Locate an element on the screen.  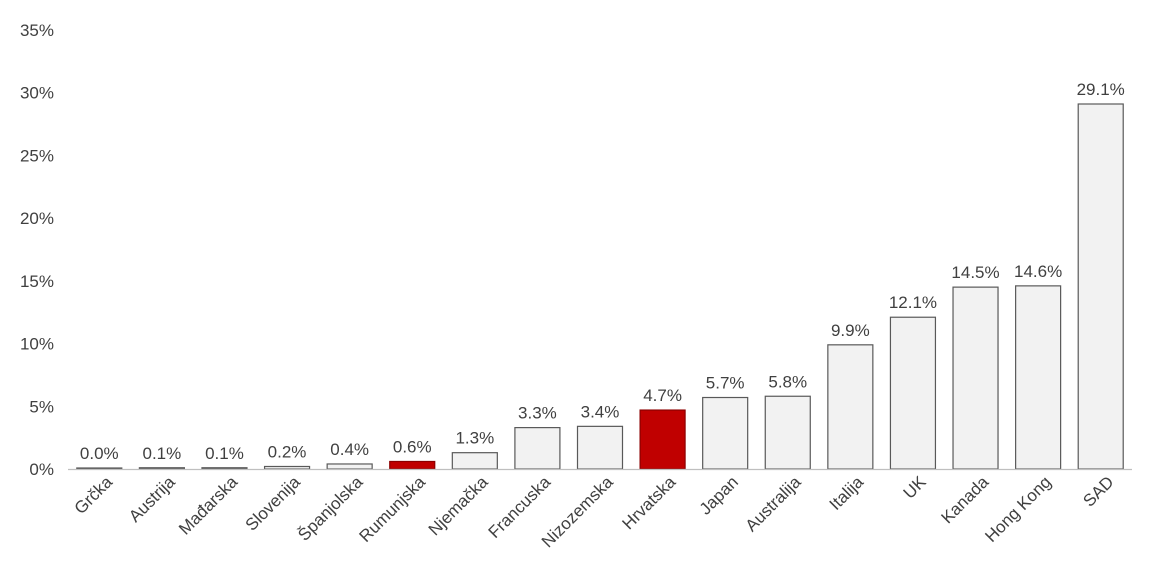
category-label: UK is located at coordinates (915, 487).